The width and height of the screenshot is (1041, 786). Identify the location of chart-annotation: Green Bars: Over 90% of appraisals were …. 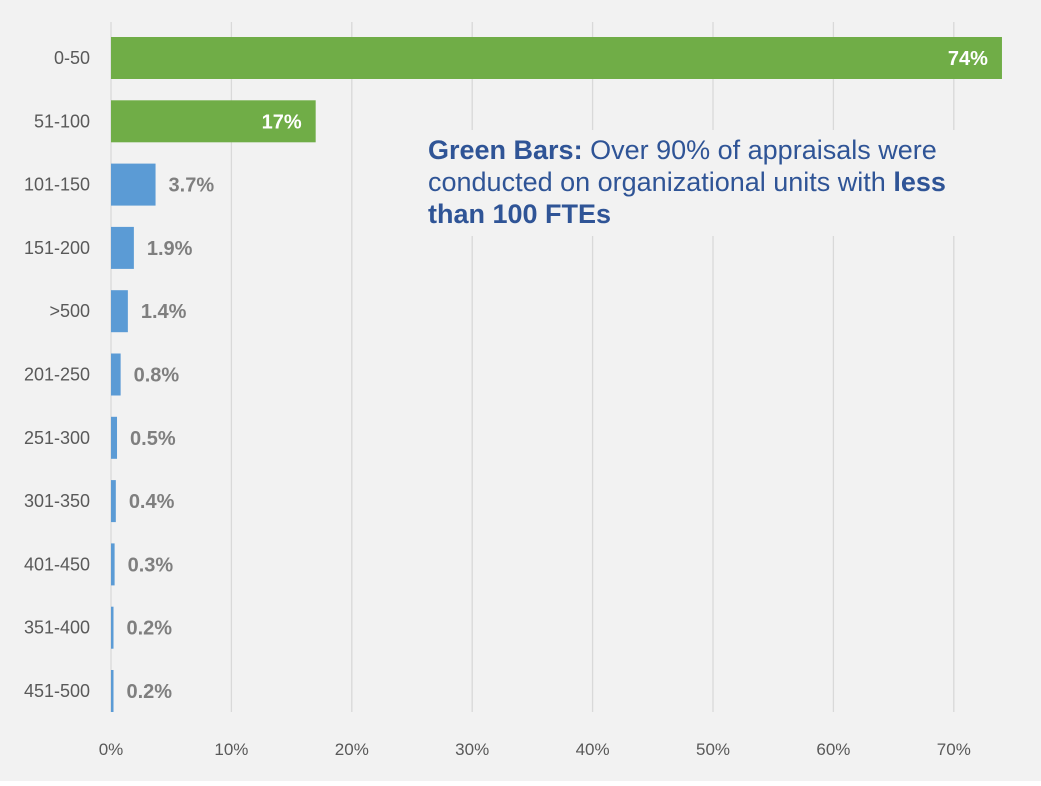
(685, 183).